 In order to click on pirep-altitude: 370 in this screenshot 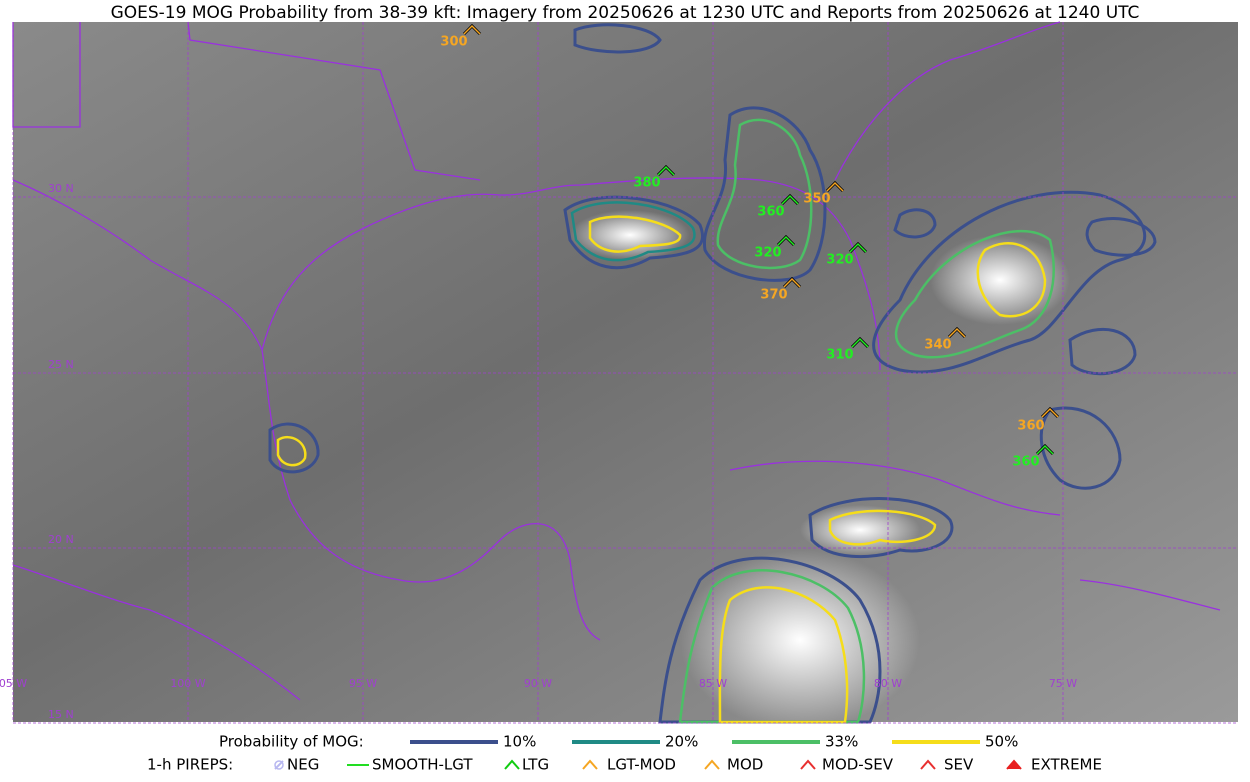, I will do `click(773, 295)`.